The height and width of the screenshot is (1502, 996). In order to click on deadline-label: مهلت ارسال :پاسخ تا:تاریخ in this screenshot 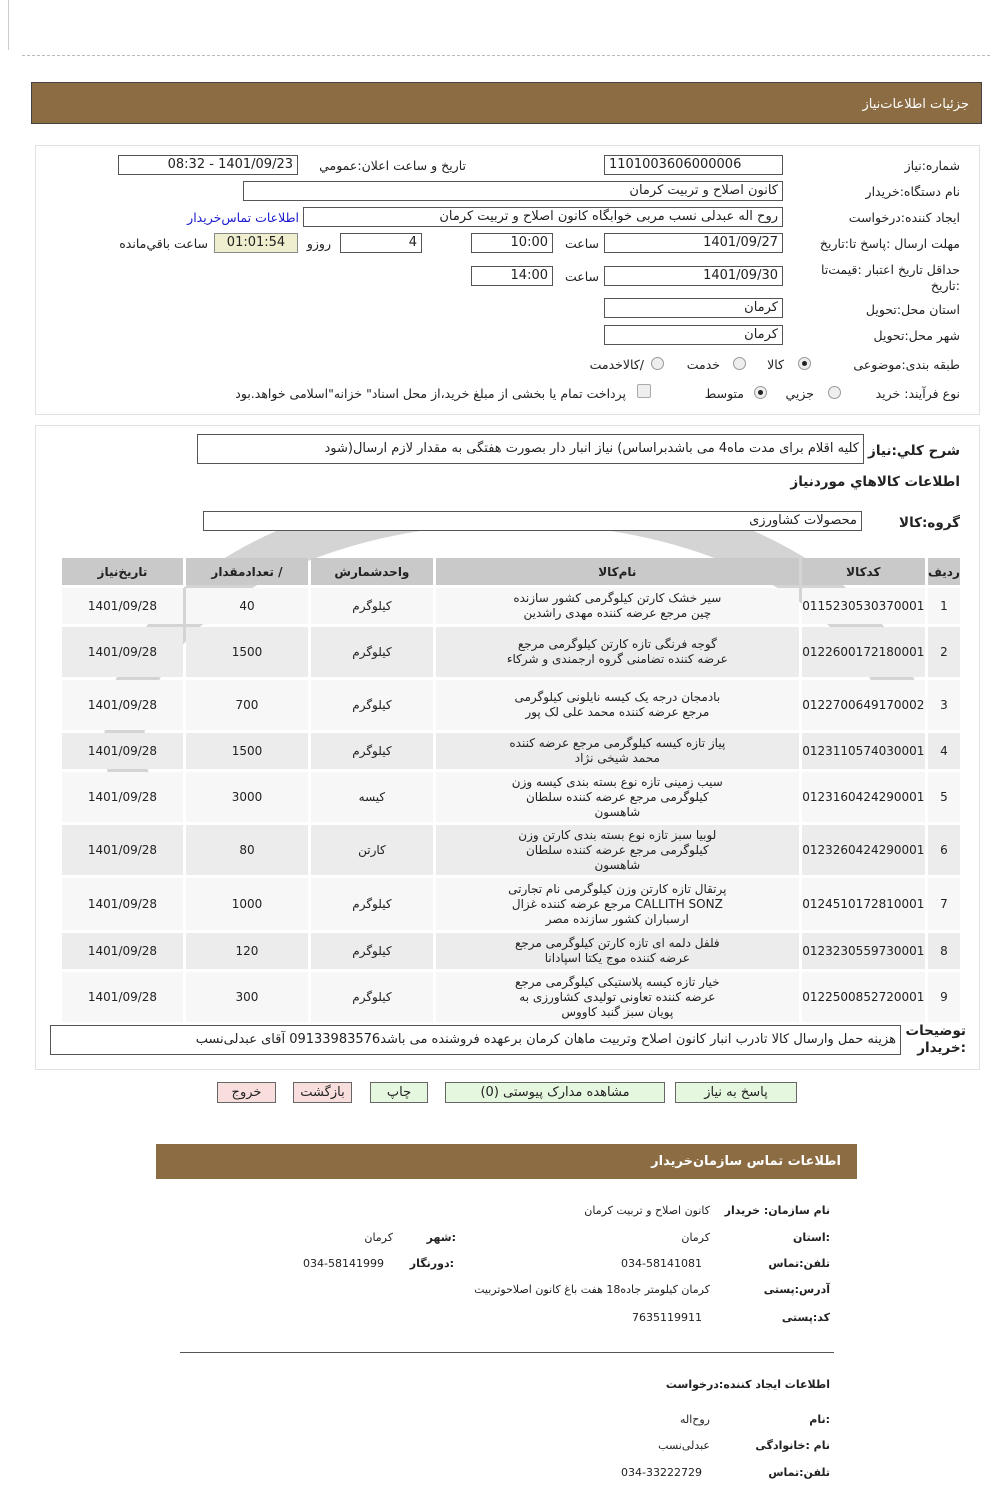, I will do `click(889, 243)`.